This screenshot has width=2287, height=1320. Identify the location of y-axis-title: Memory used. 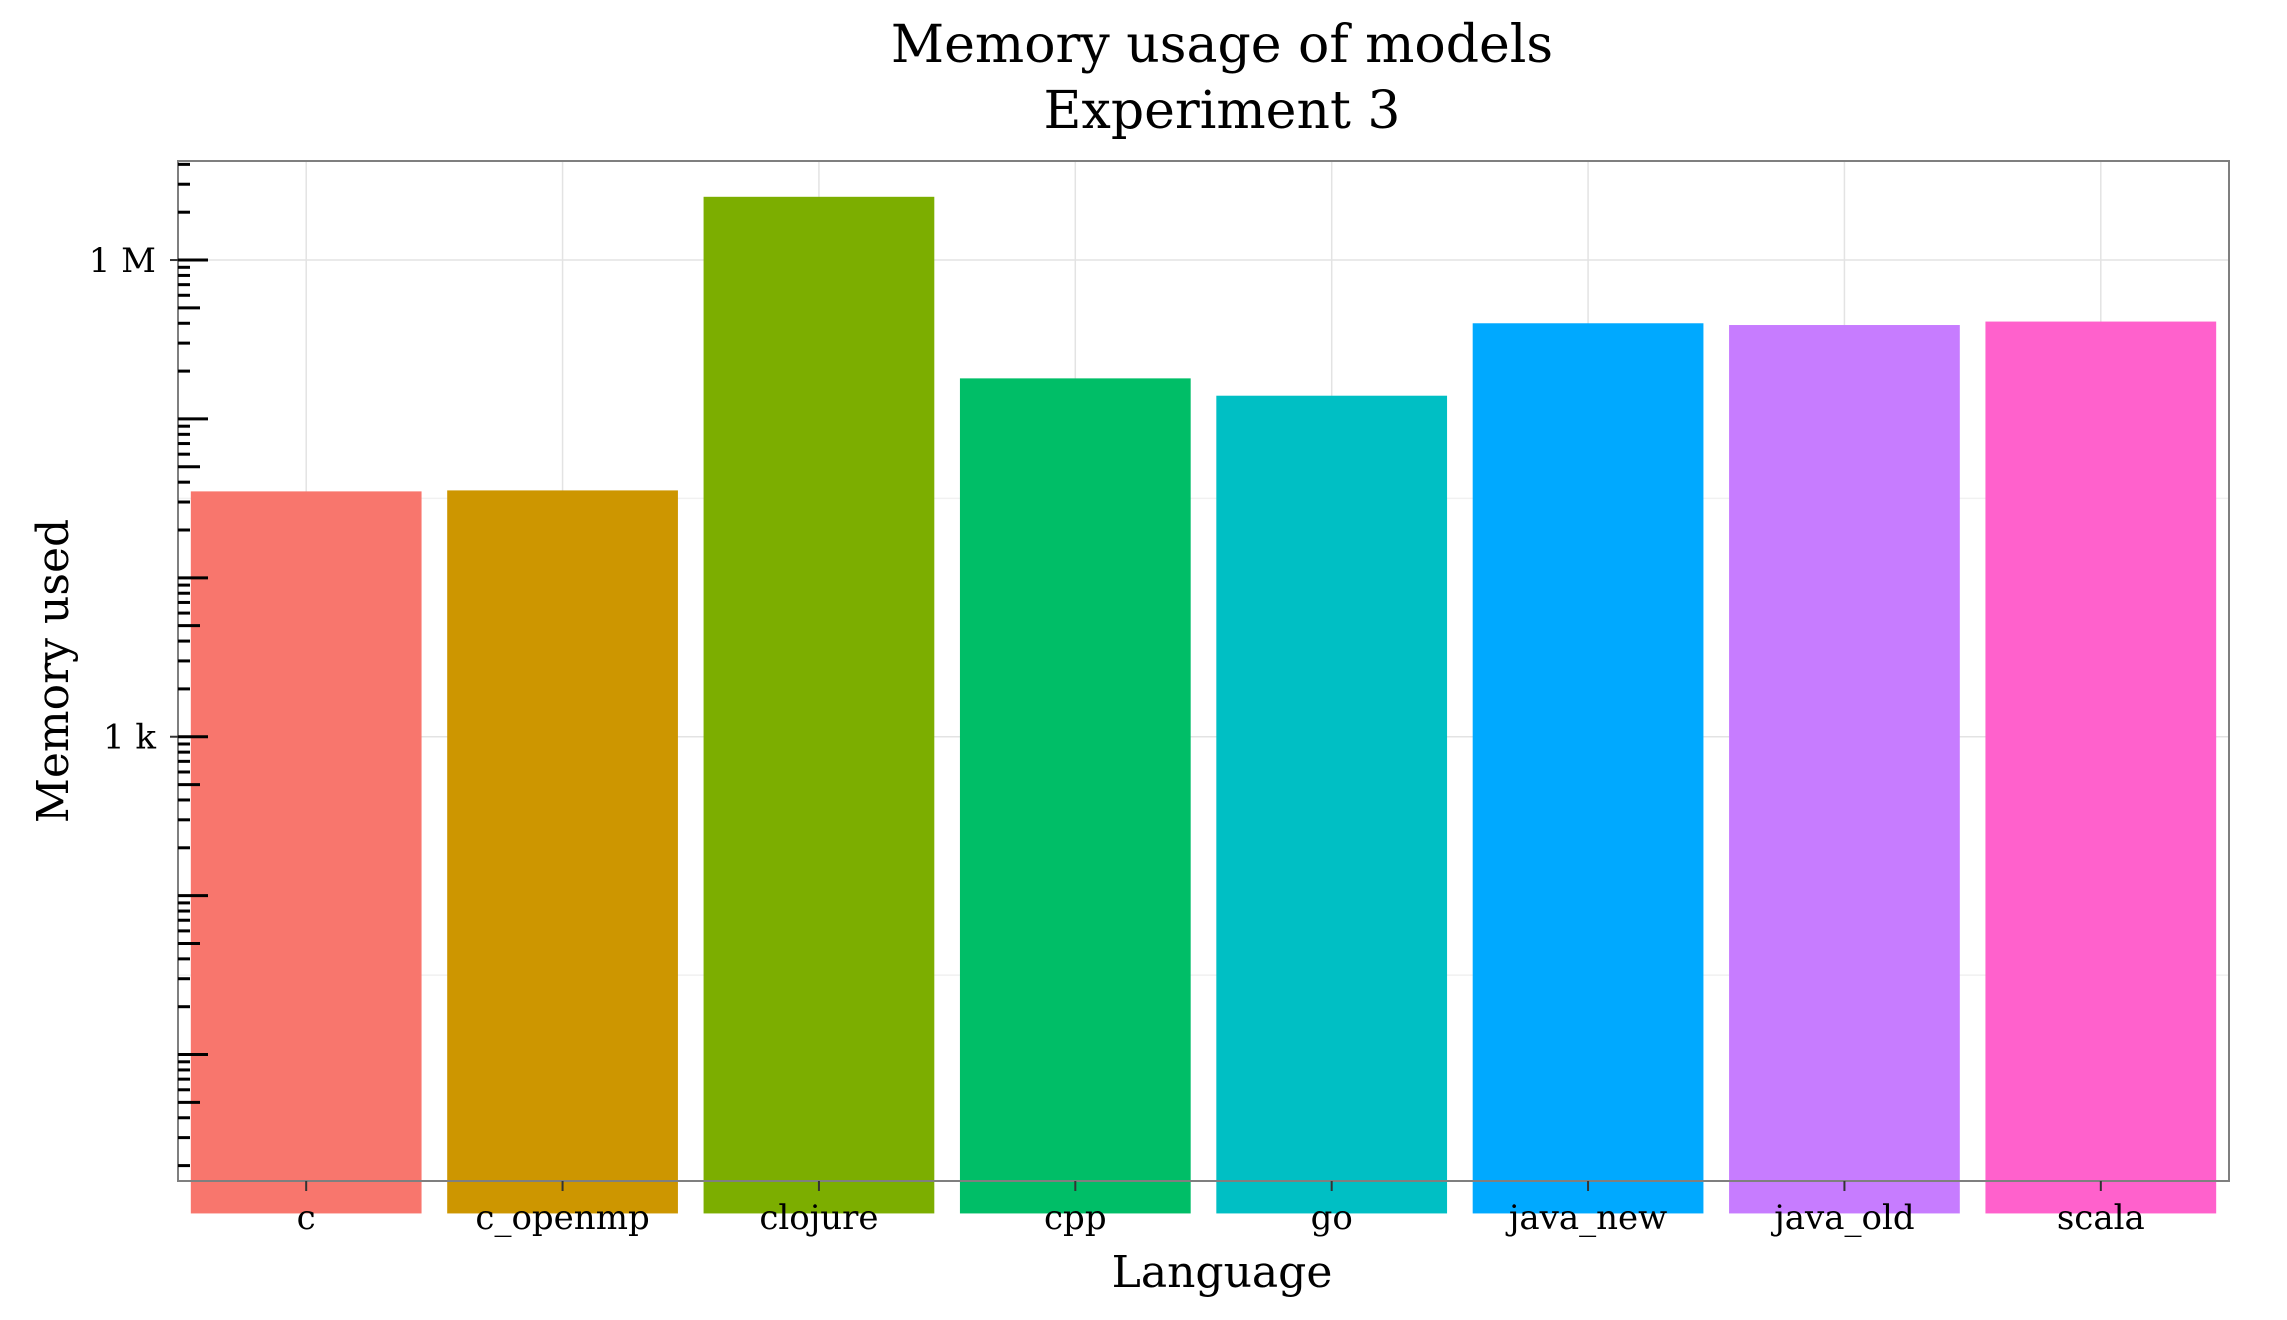
(53, 671).